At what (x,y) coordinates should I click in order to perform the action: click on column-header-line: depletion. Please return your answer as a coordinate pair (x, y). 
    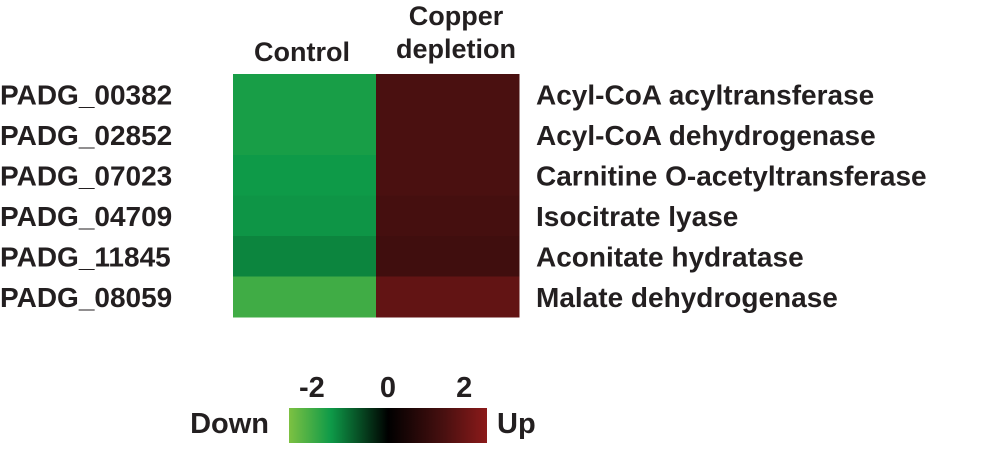
    Looking at the image, I should click on (456, 49).